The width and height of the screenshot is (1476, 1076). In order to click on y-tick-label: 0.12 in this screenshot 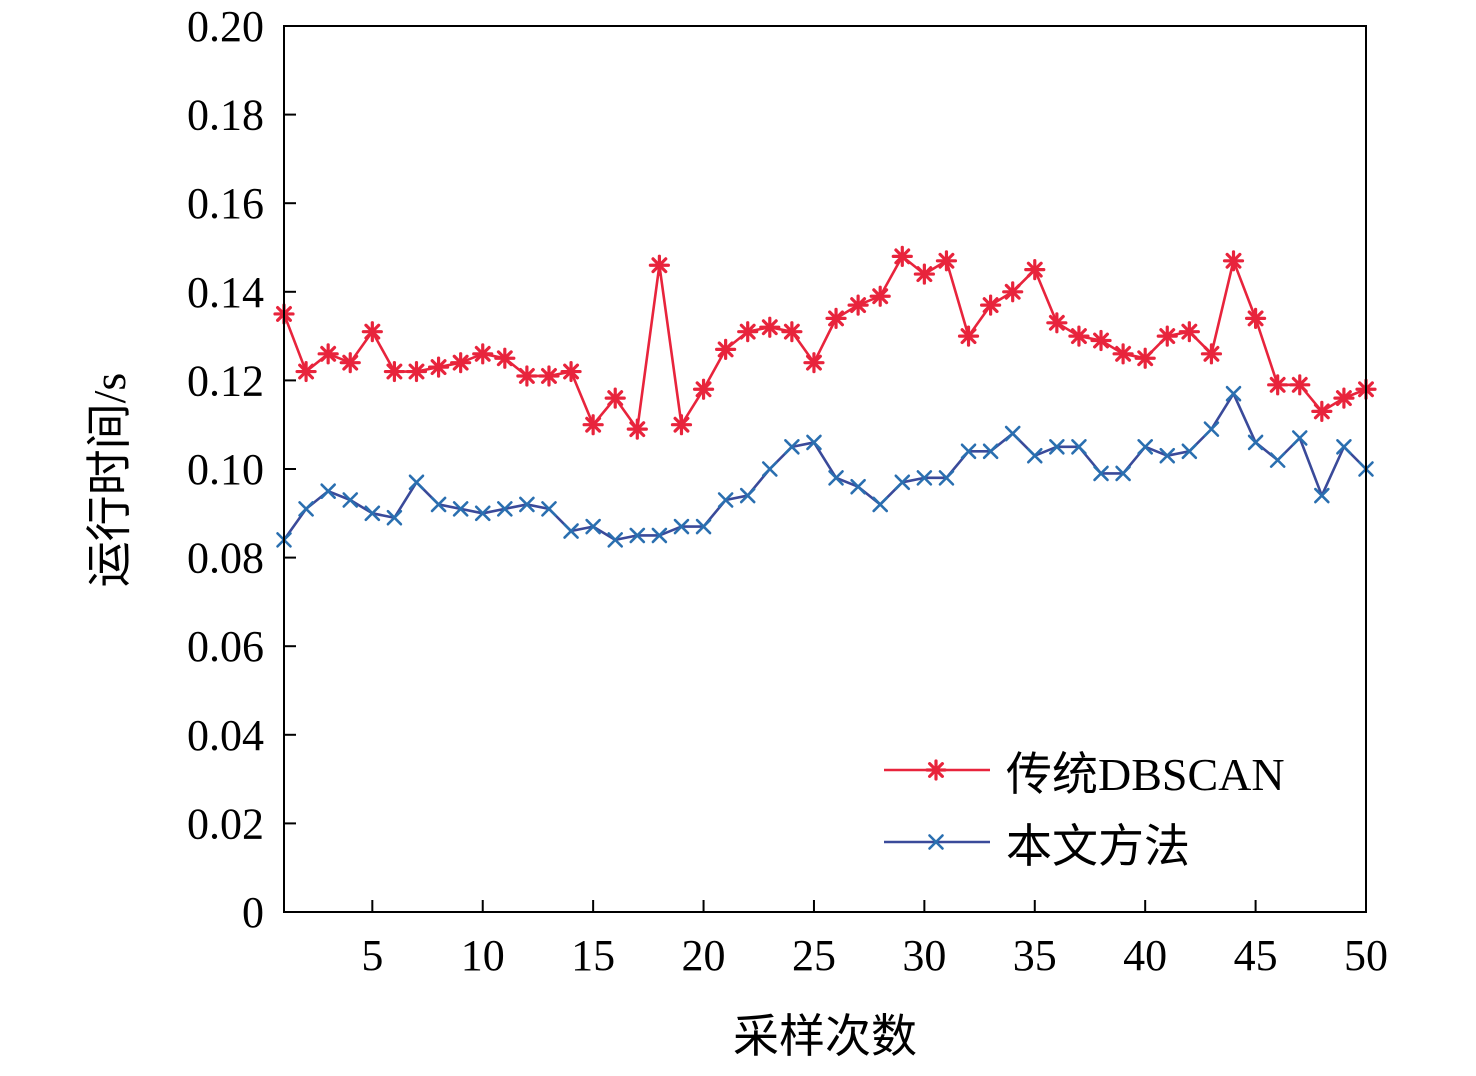, I will do `click(225, 380)`.